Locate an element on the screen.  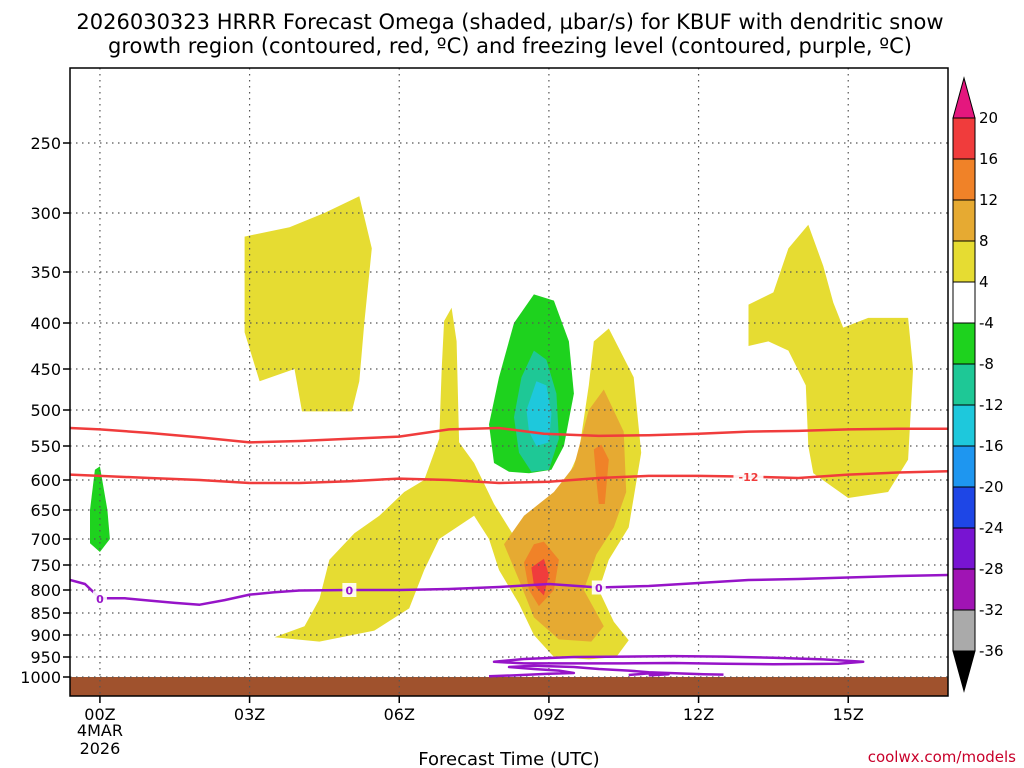
y-tick-label-6: 550 is located at coordinates (45, 446).